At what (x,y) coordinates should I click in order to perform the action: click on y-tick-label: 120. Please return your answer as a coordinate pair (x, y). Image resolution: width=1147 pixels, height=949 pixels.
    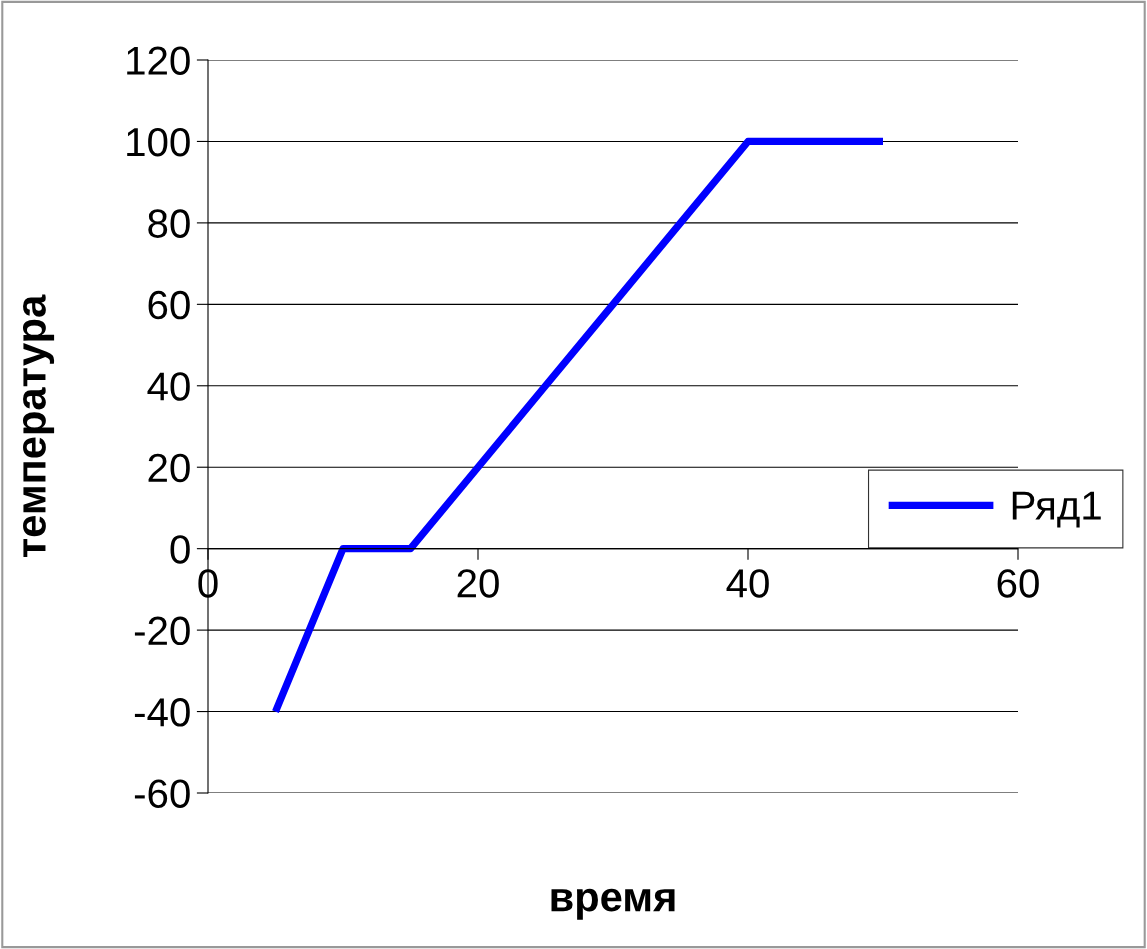
    Looking at the image, I should click on (158, 60).